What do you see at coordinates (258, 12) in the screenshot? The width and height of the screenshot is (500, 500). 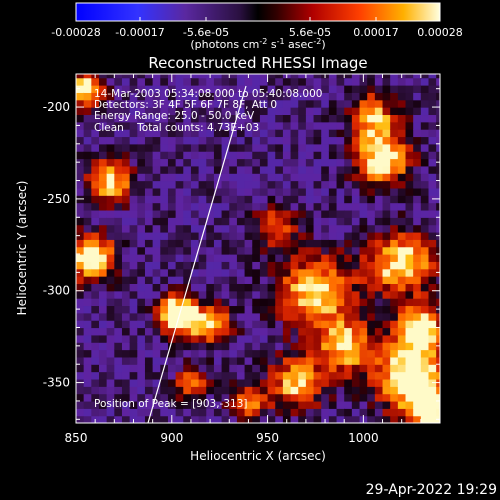 I see `colorbar` at bounding box center [258, 12].